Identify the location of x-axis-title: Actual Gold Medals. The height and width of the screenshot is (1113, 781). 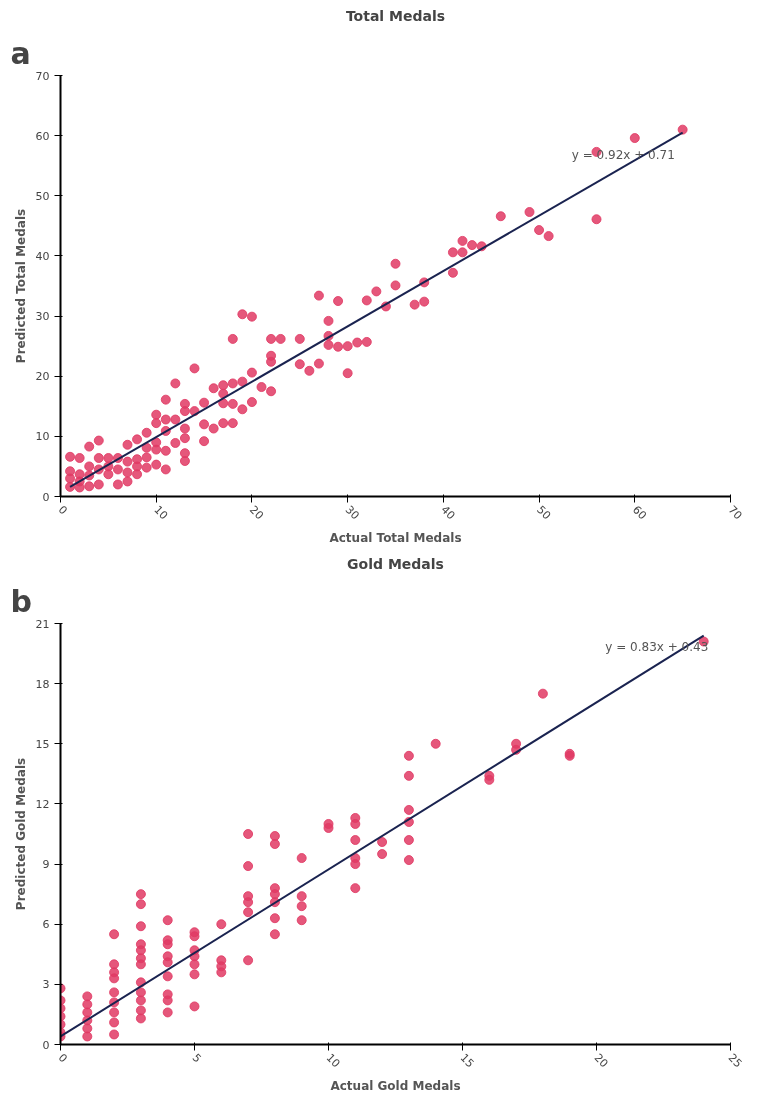
(395, 1086).